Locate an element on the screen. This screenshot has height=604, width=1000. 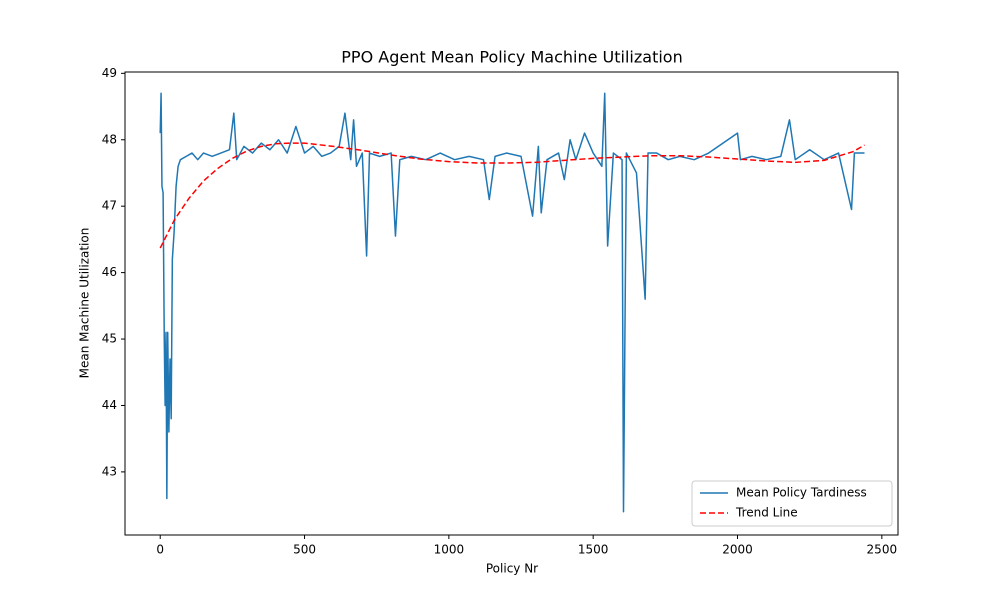
x-tick-label: 500 is located at coordinates (304, 550).